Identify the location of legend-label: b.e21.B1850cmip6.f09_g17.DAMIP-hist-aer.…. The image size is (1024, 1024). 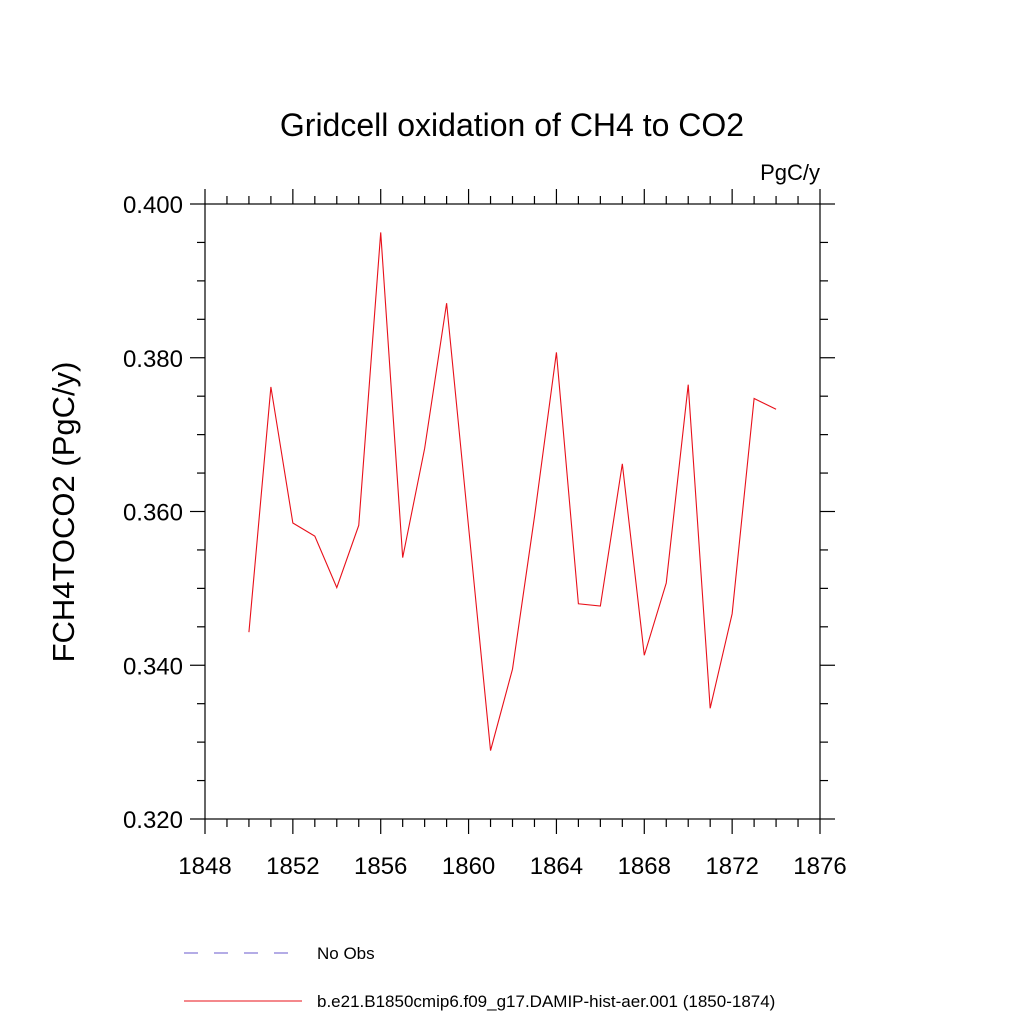
(546, 1001).